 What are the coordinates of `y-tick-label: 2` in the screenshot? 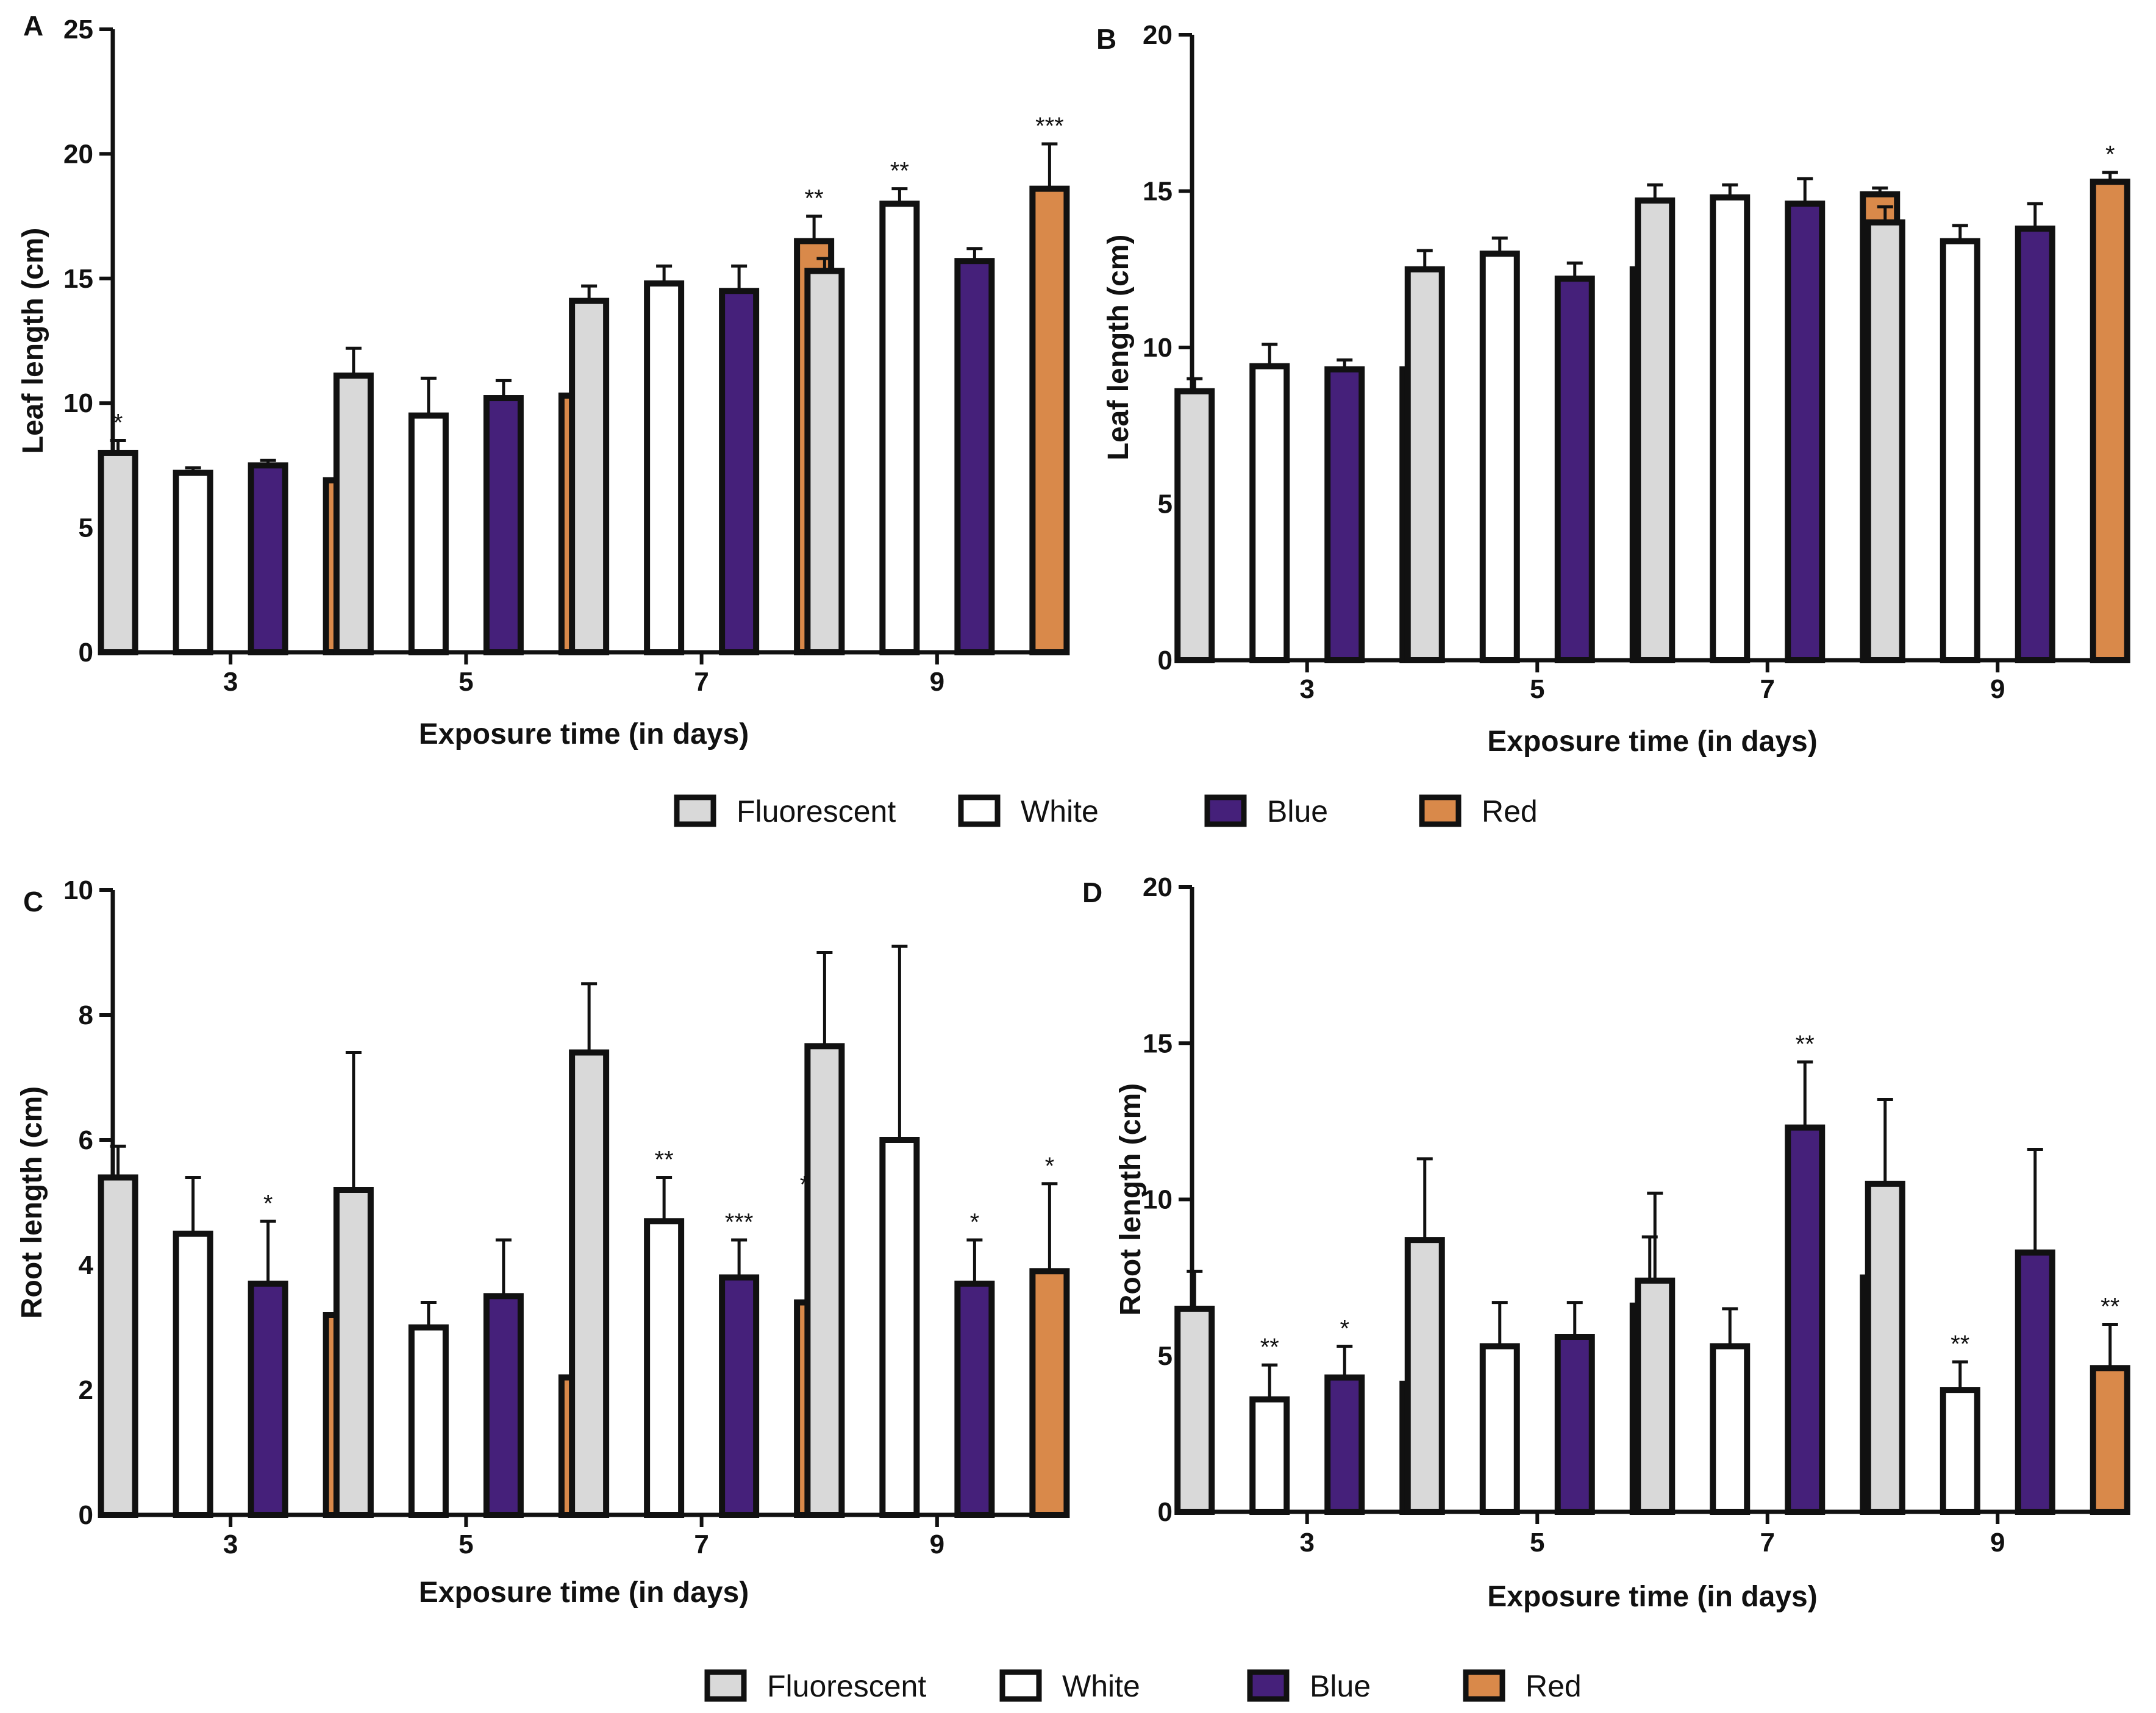 It's located at (86, 1390).